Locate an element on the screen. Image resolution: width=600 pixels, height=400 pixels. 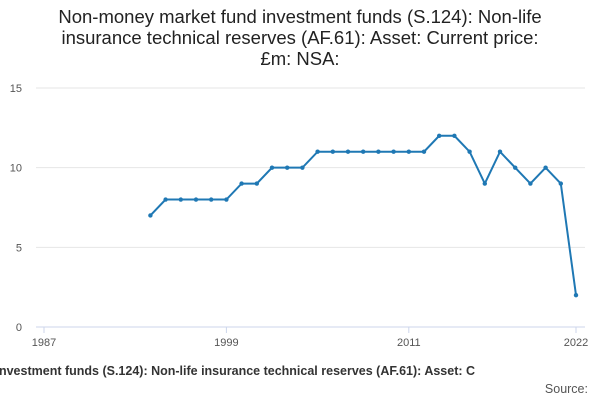
chart-title-line-3: £m: NSA: is located at coordinates (300, 58).